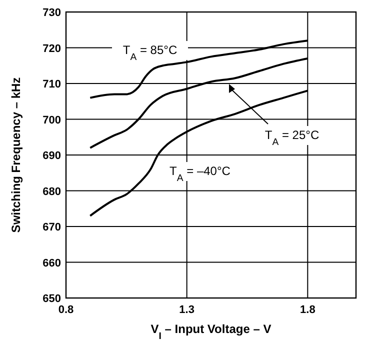 This screenshot has height=345, width=392. Describe the element at coordinates (200, 174) in the screenshot. I see `annotation: T$_{A}$ = –40°C` at that location.